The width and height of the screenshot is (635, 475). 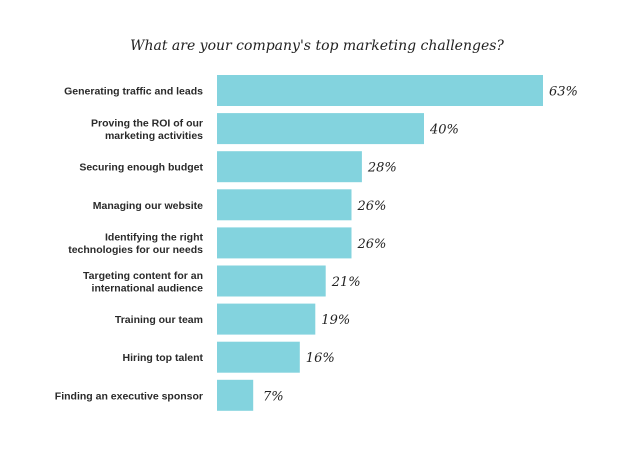 What do you see at coordinates (372, 206) in the screenshot?
I see `value-label-3: 26%` at bounding box center [372, 206].